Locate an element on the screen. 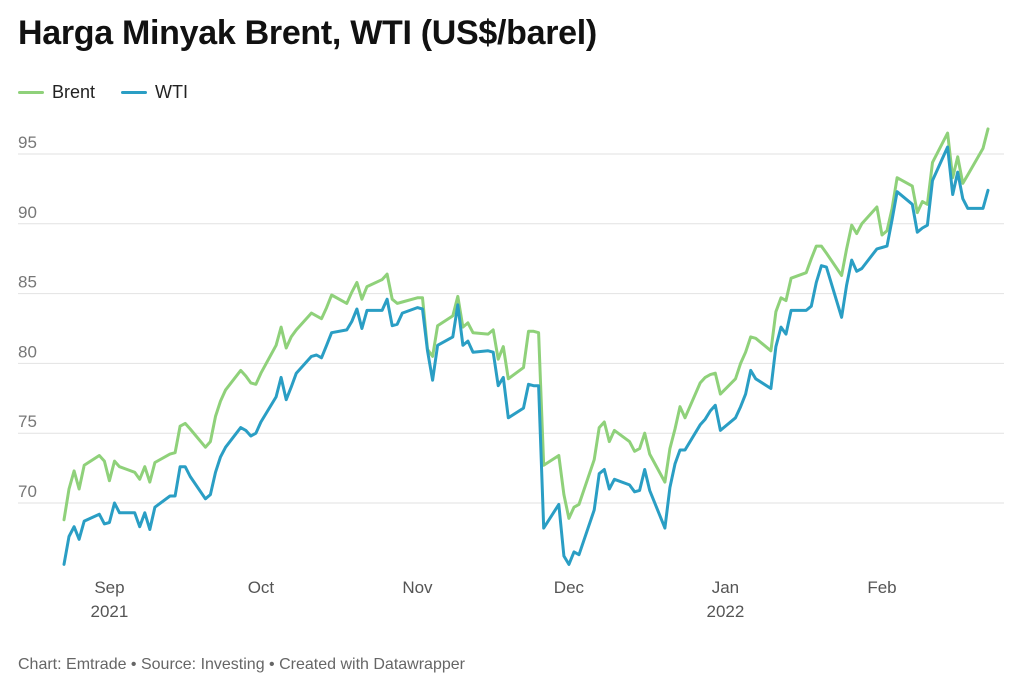 The height and width of the screenshot is (694, 1024). chart-legend: Brent WTI is located at coordinates (103, 92).